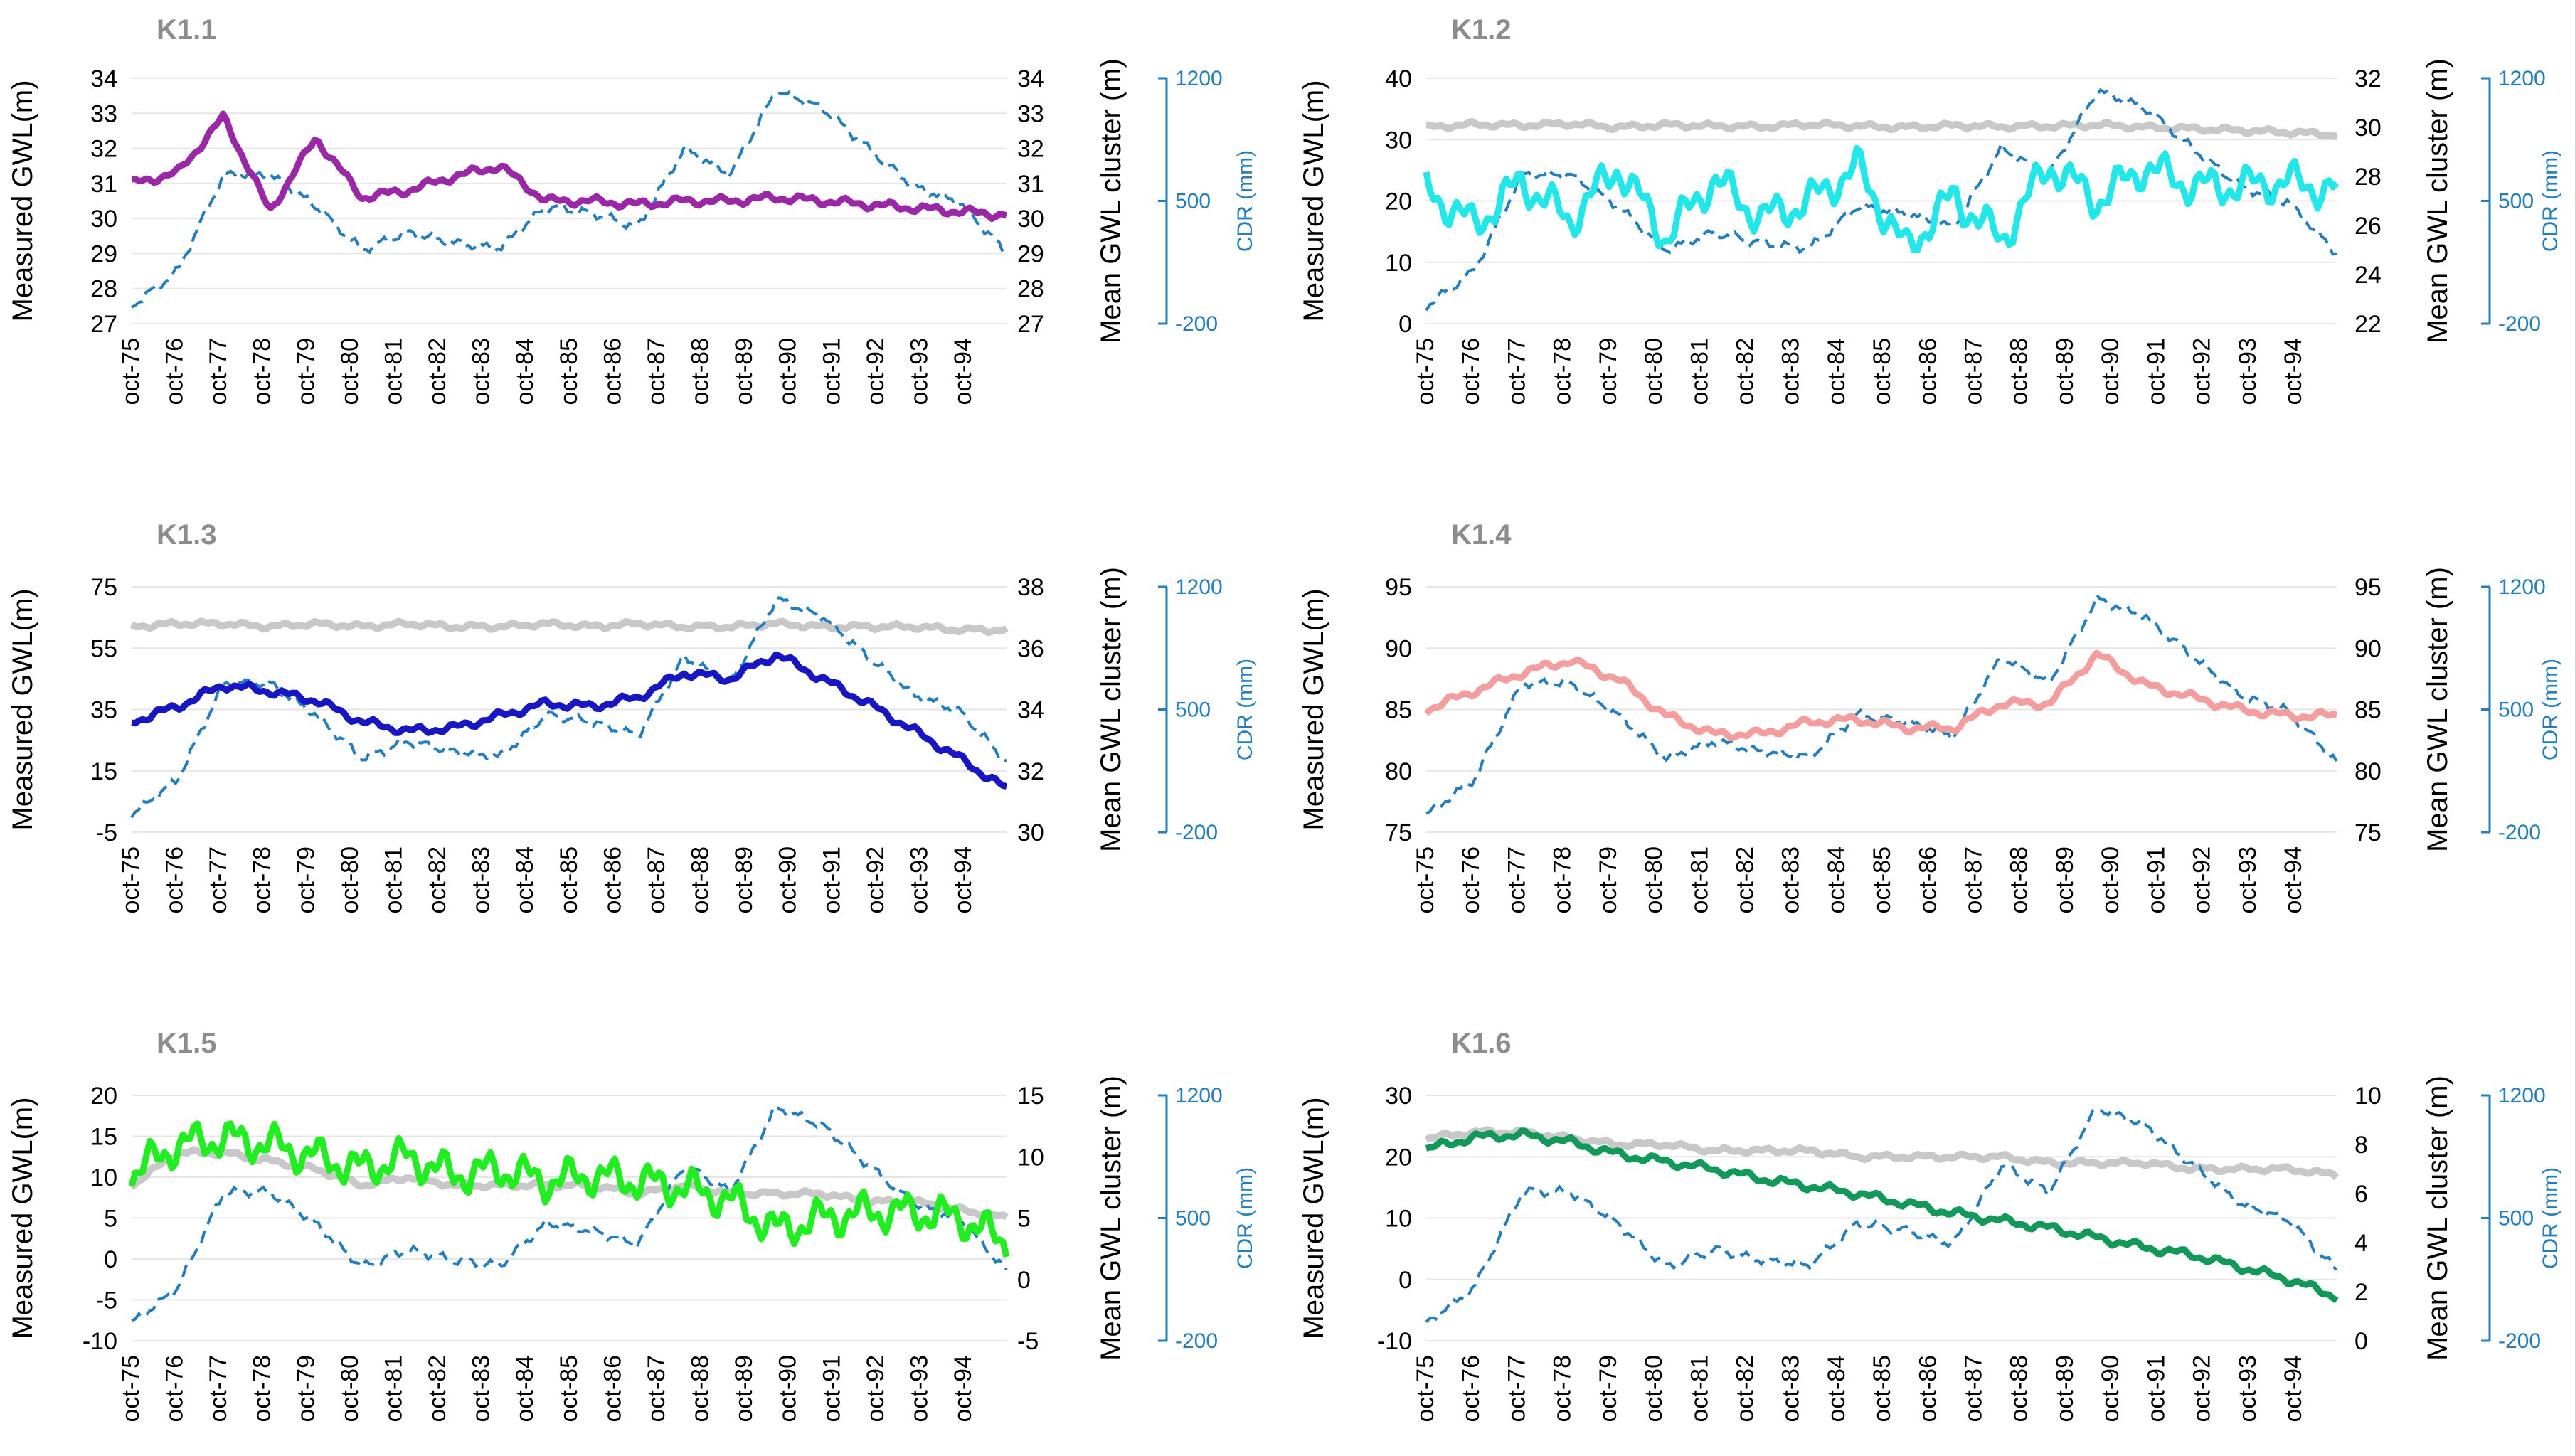 This screenshot has width=2575, height=1456. Describe the element at coordinates (1398, 771) in the screenshot. I see `left-tick-label: 80` at that location.